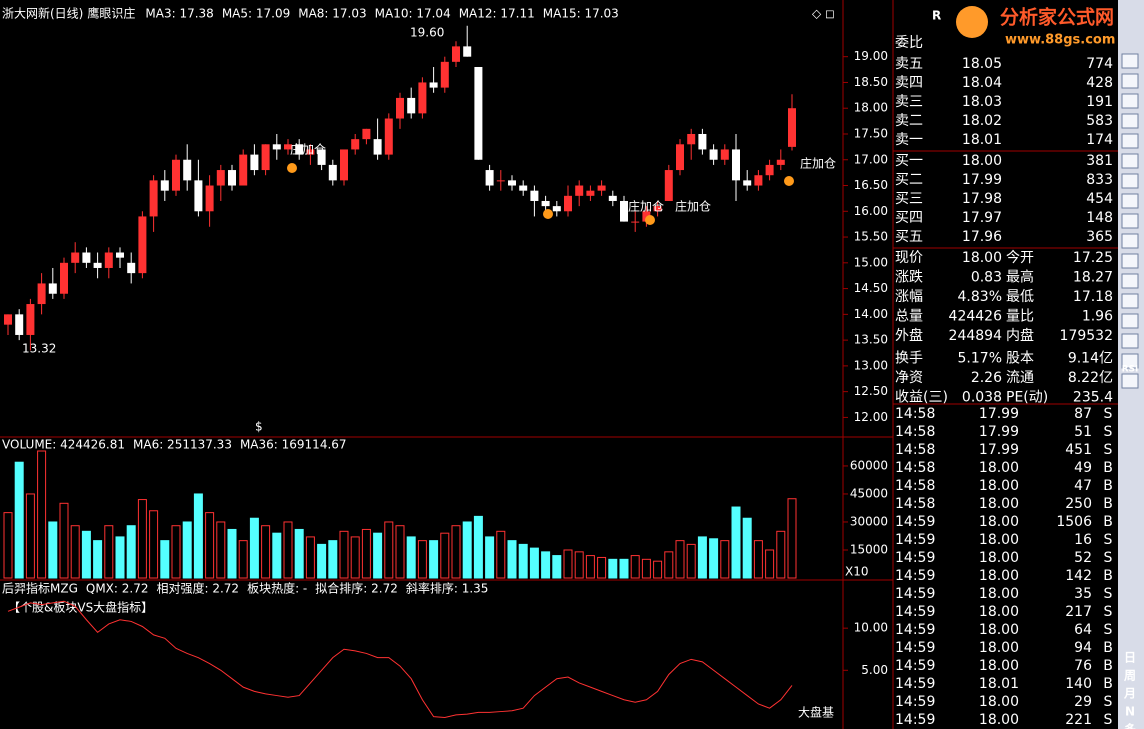 This screenshot has height=729, width=1144. I want to click on ma-label: MA12: 17.11, so click(497, 14).